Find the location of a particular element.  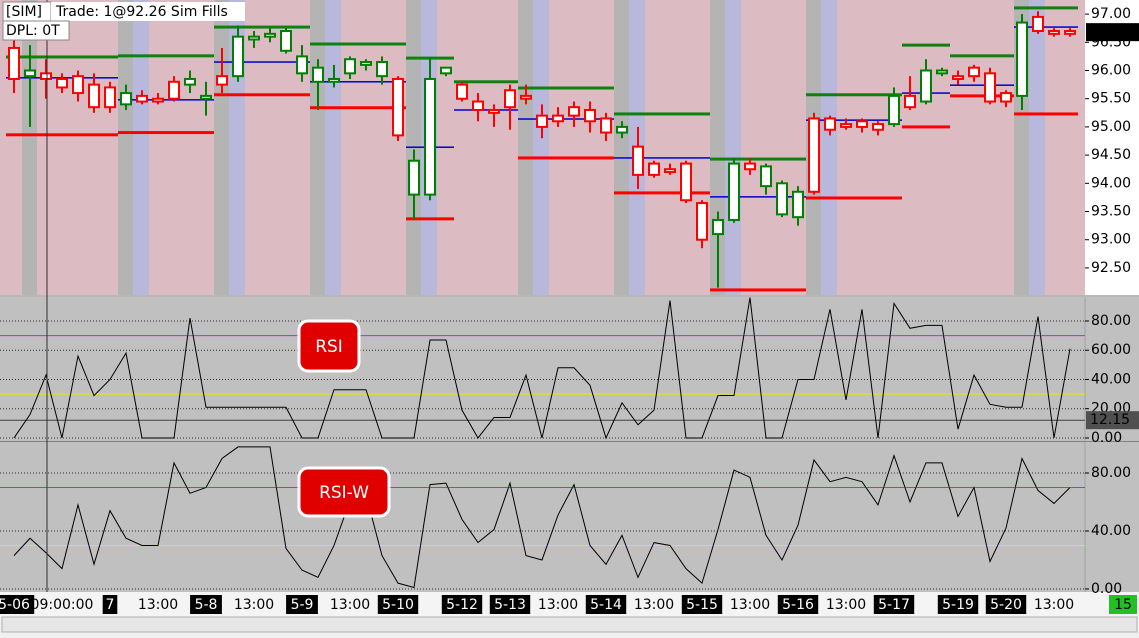

y-tick-label: 60.00 is located at coordinates (1111, 350).